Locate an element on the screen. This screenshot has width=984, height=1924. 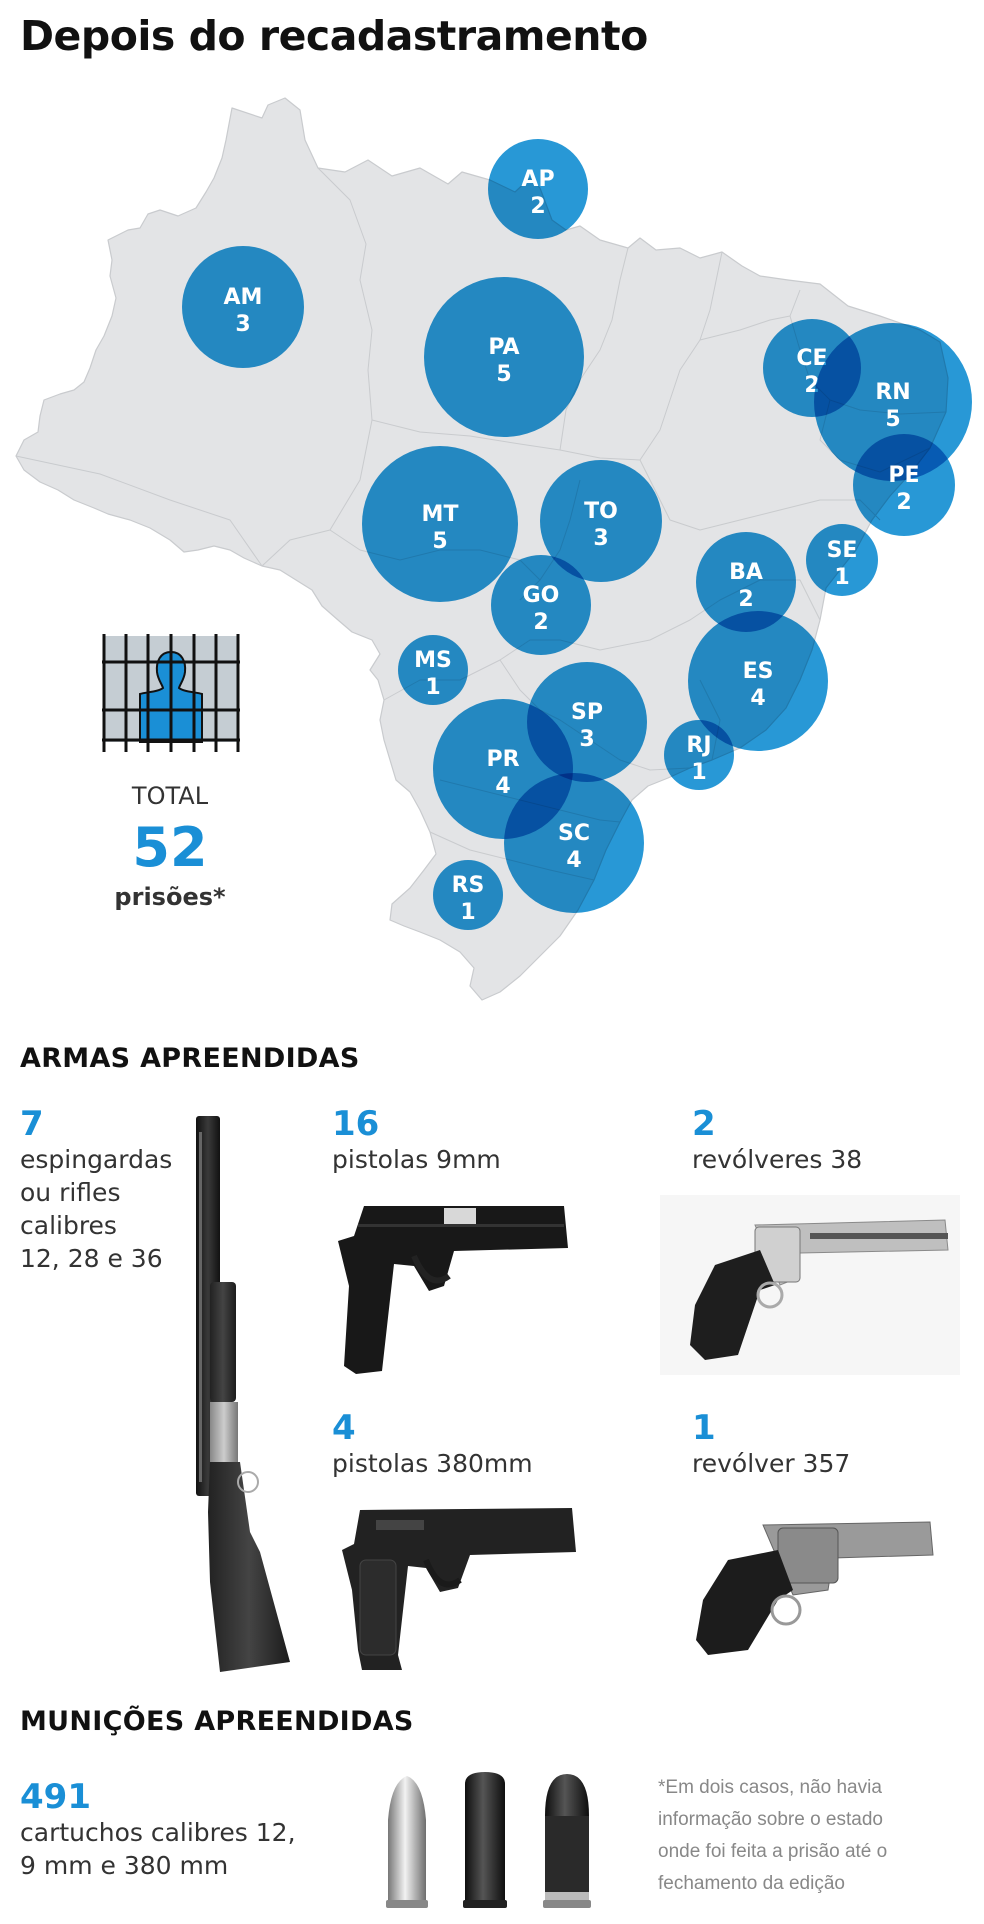
state-bubble-pe: PE2 is located at coordinates (904, 485).